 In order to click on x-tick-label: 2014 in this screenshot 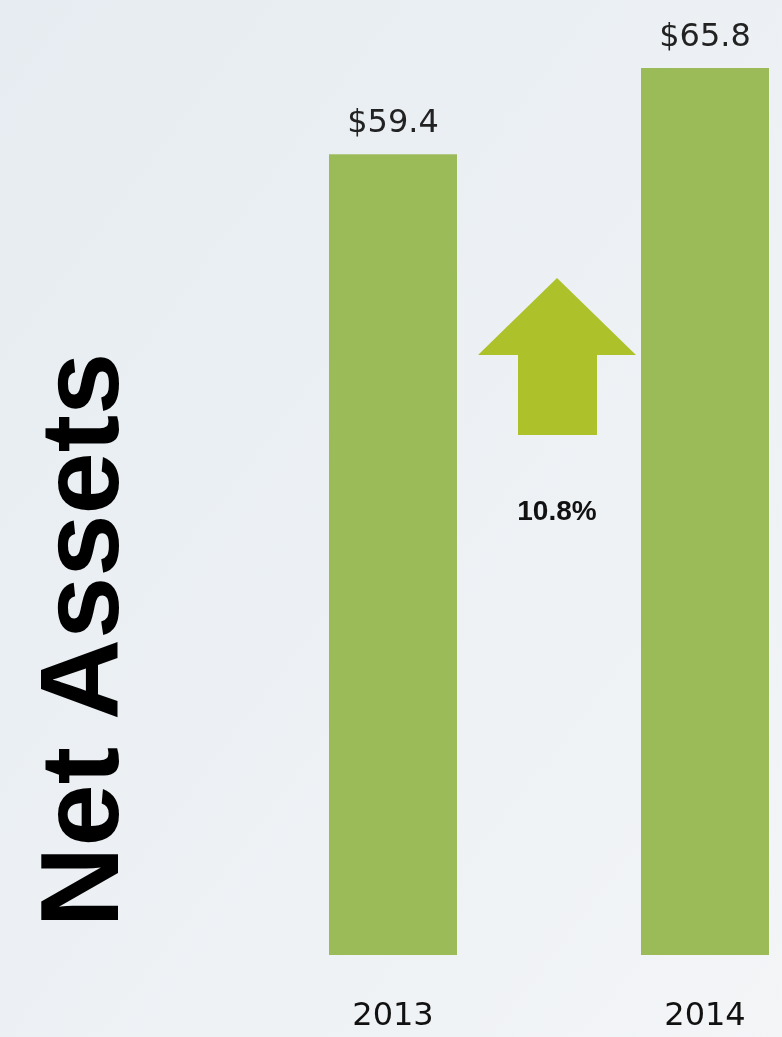, I will do `click(705, 1014)`.